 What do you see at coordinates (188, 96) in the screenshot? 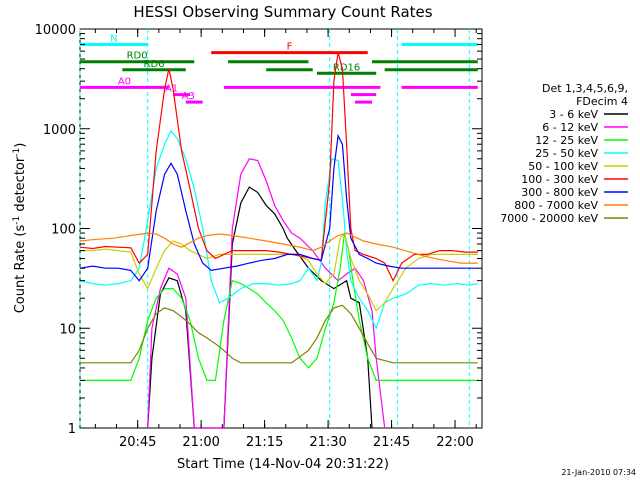
I see `flag-label-a3: A3` at bounding box center [188, 96].